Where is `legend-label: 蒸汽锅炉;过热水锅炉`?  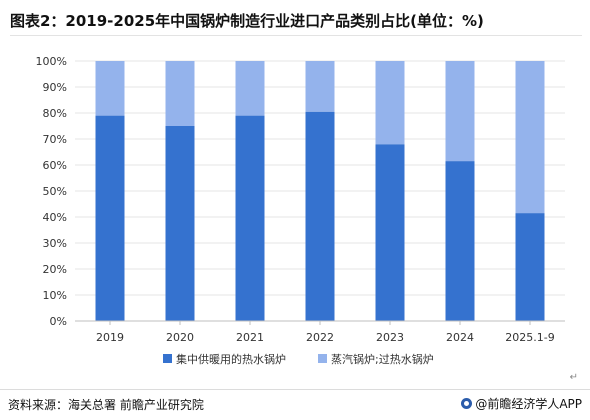 legend-label: 蒸汽锅炉;过热水锅炉 is located at coordinates (382, 359).